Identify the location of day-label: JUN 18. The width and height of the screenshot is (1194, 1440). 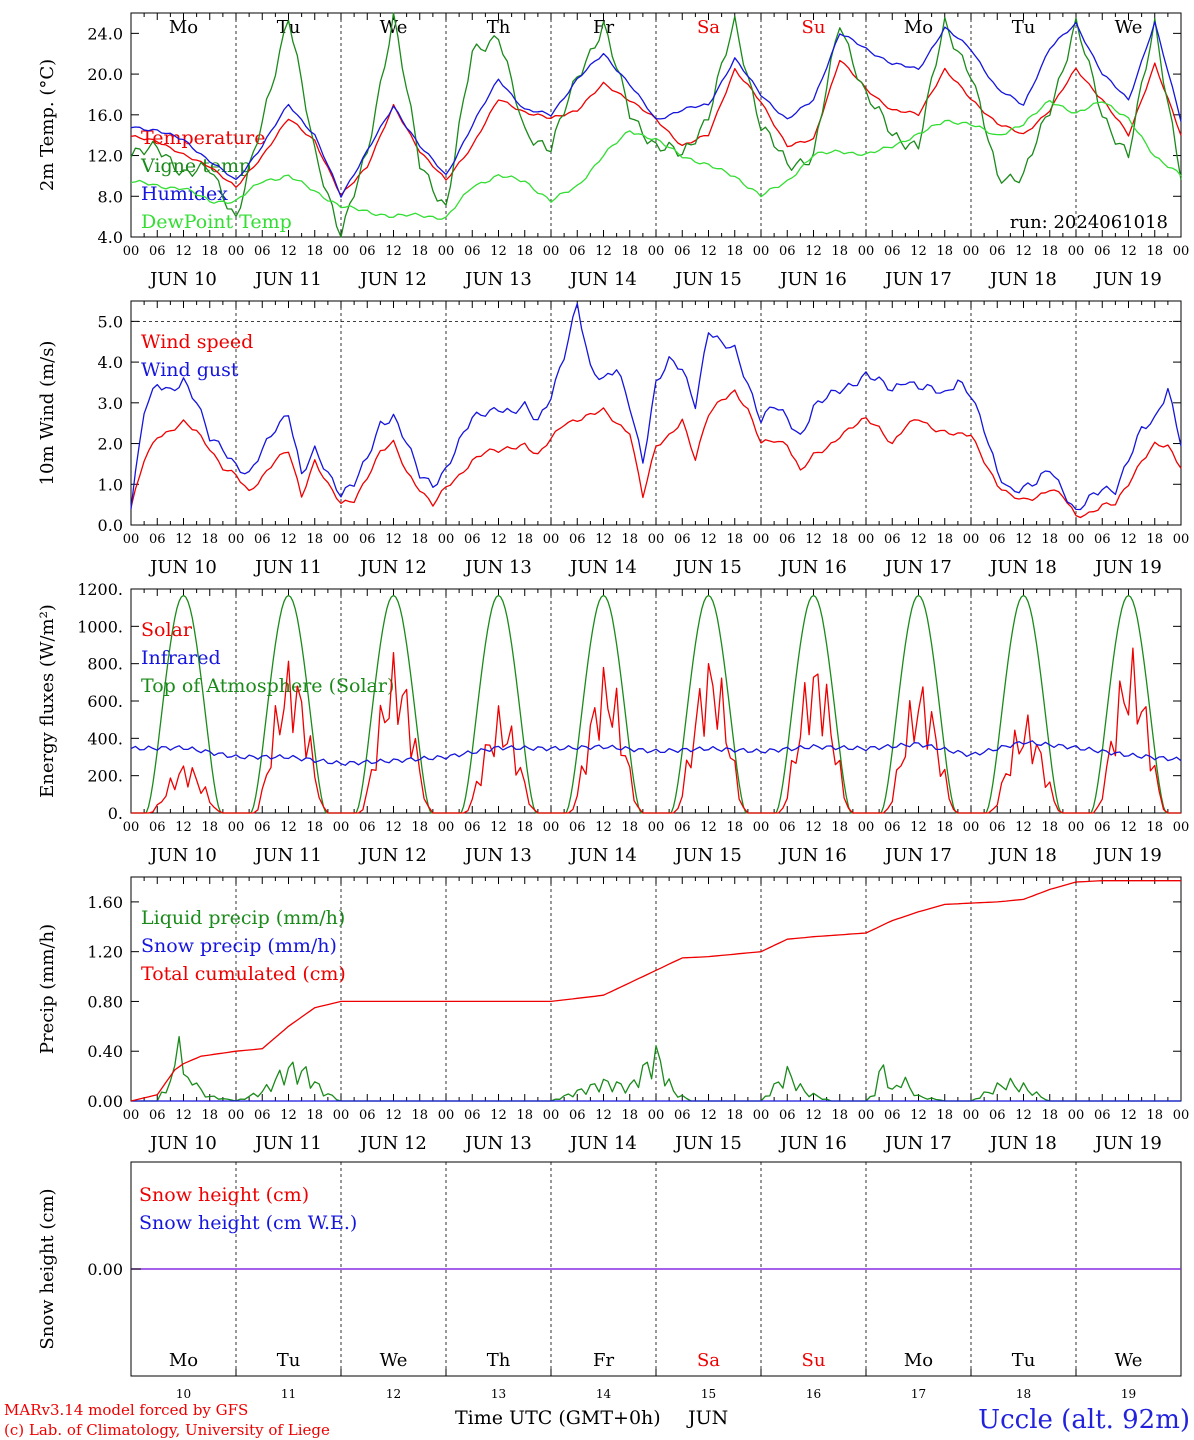
(1022, 855).